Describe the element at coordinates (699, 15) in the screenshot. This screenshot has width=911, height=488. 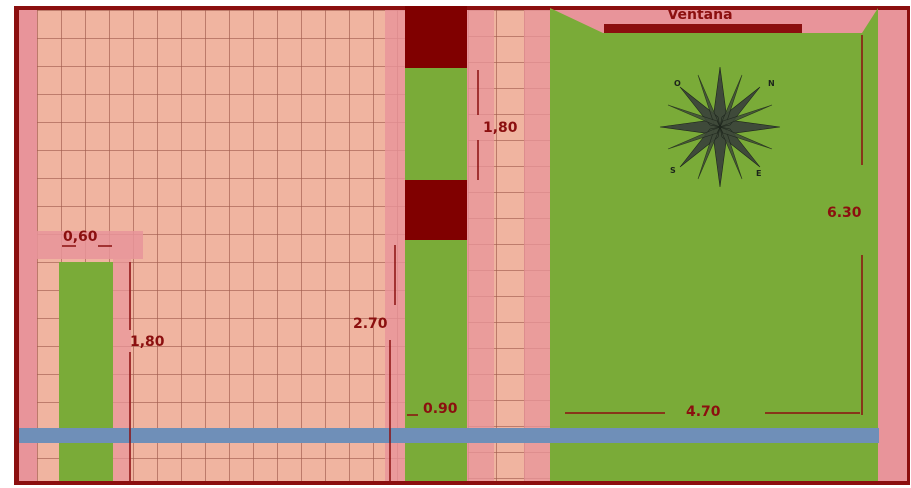
I see `window-label: Ventana` at that location.